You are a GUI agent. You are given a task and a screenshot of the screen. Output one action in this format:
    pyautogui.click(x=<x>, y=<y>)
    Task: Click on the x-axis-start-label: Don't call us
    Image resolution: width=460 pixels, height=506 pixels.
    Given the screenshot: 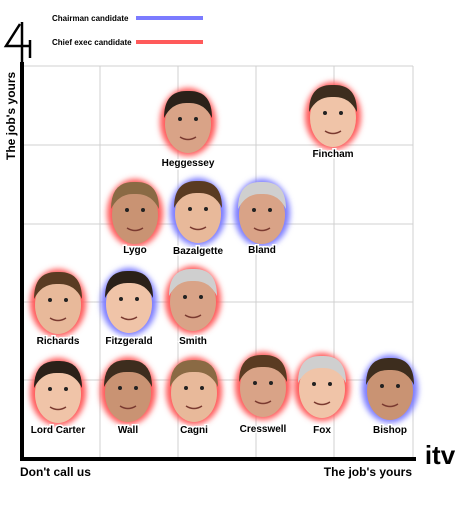 What is the action you would take?
    pyautogui.click(x=55, y=472)
    